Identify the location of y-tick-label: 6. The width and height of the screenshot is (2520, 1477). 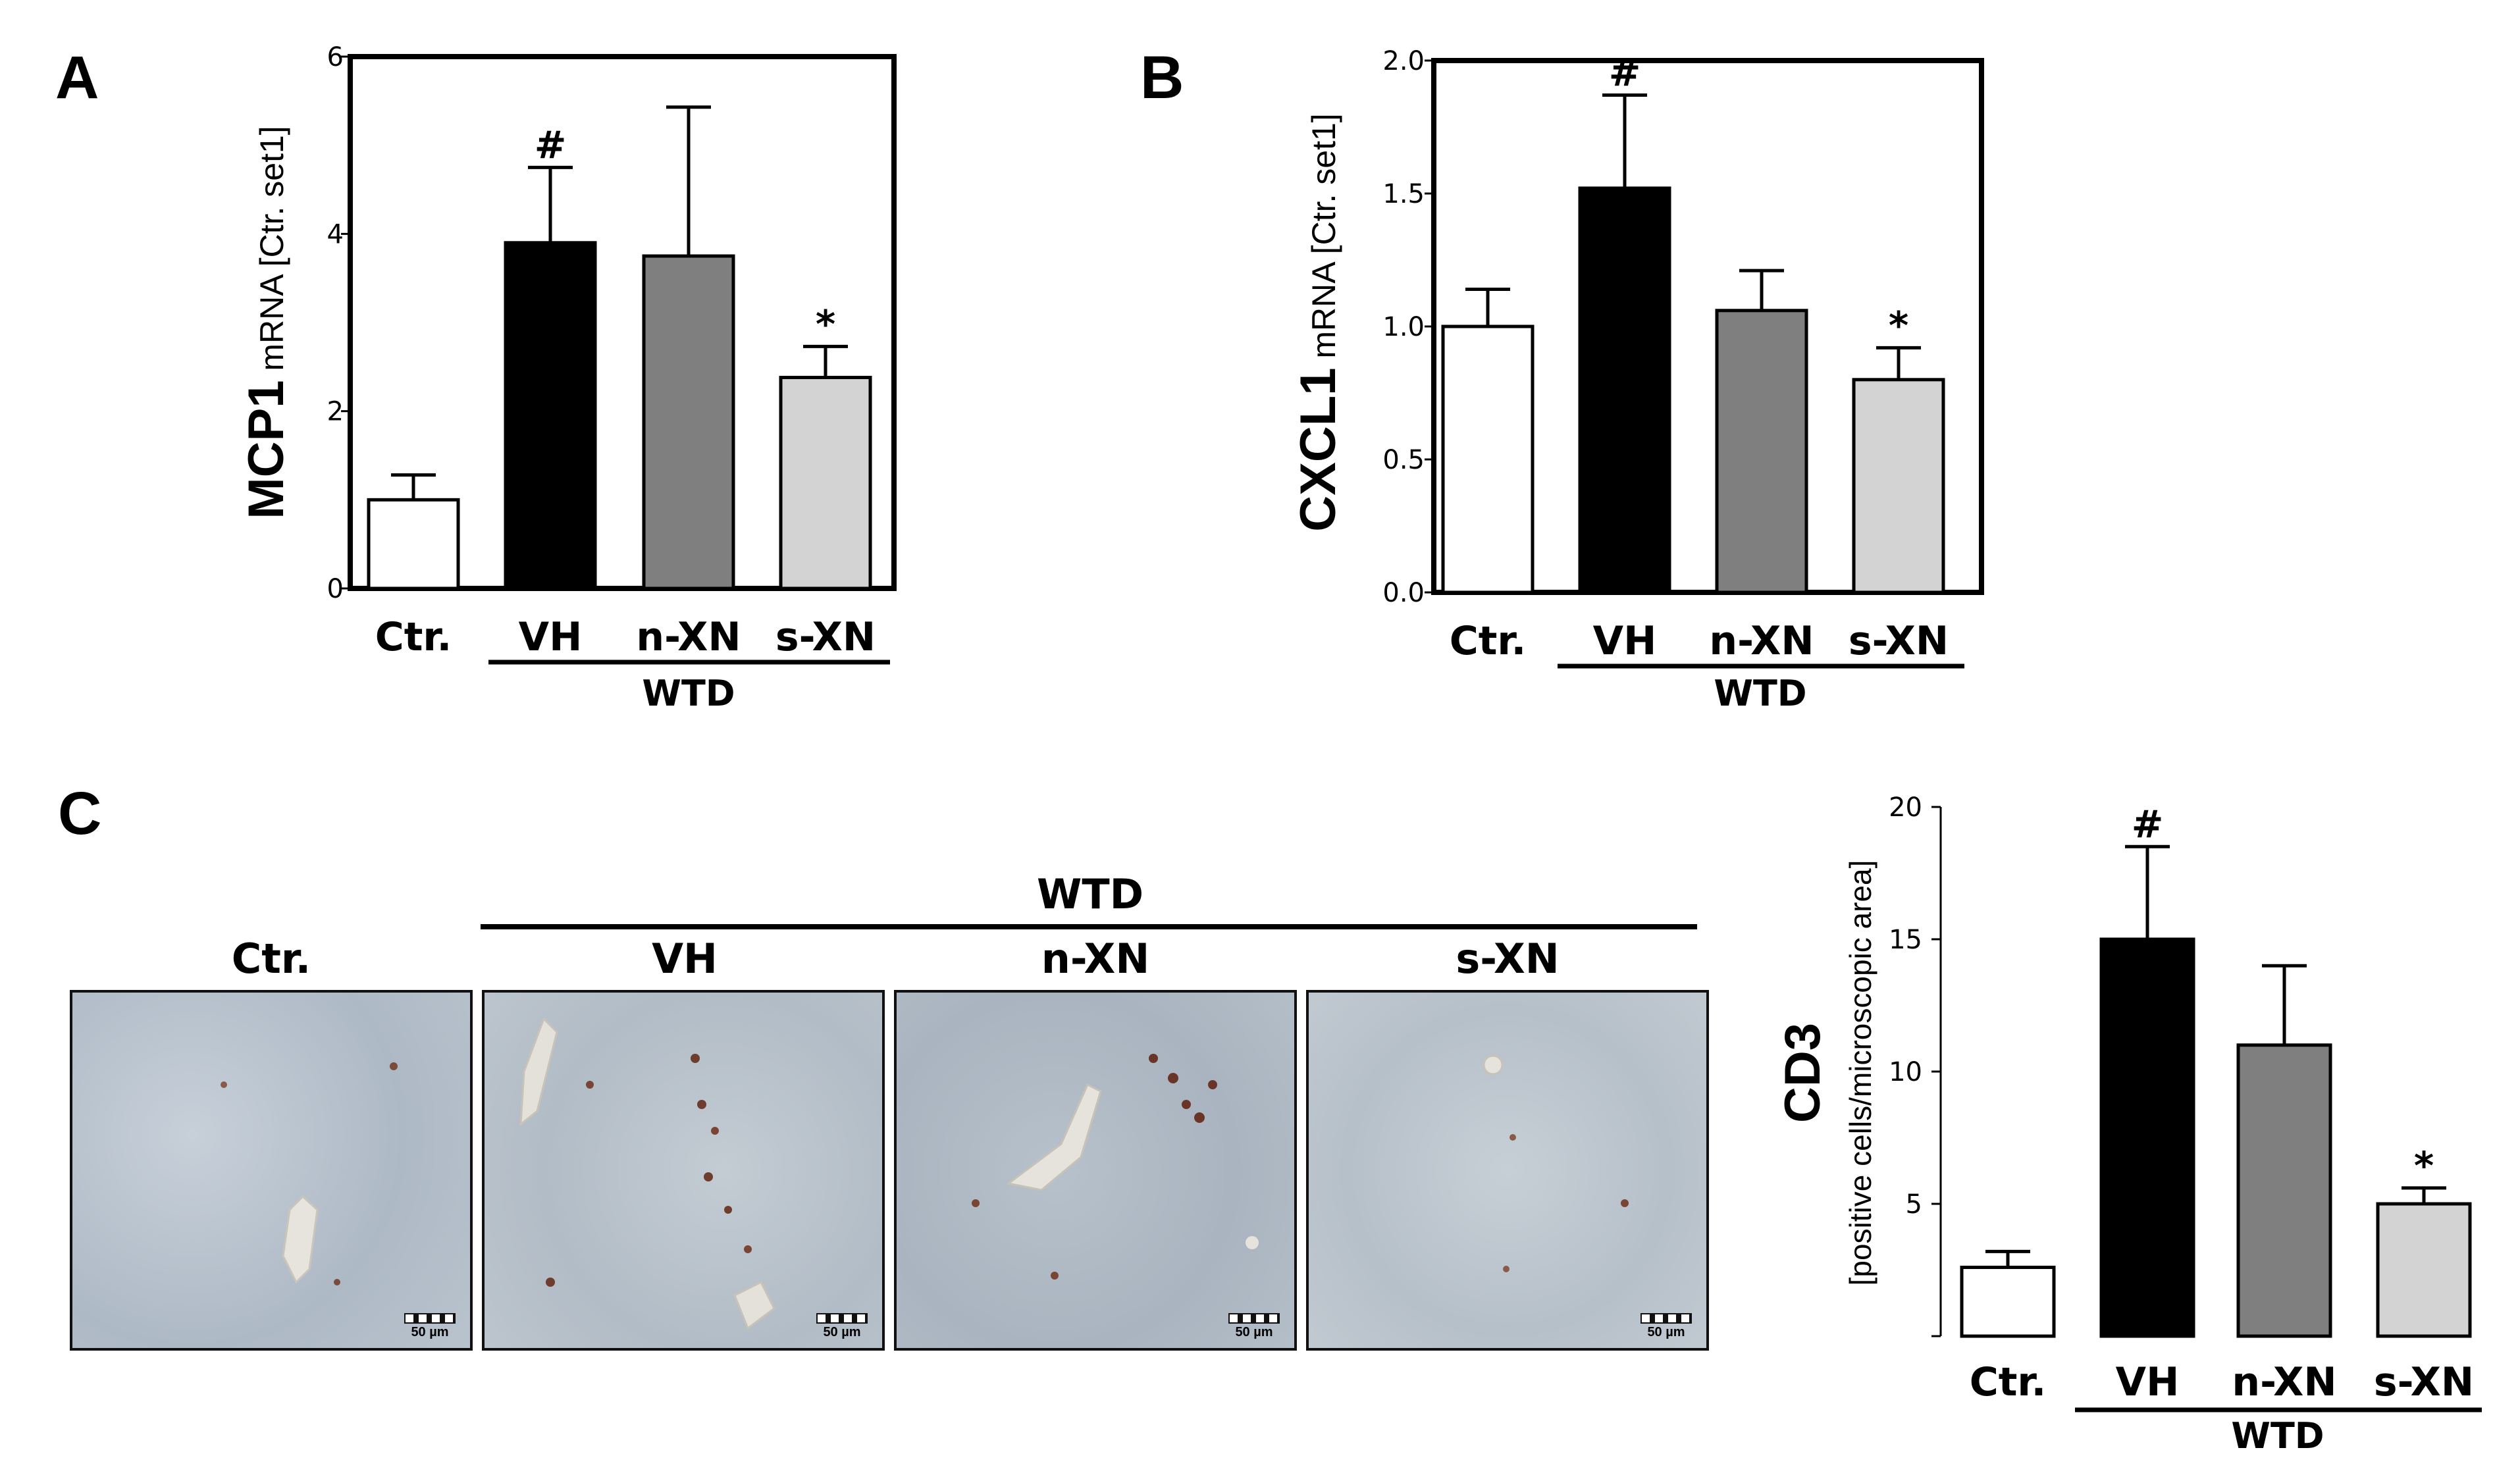
(335, 57).